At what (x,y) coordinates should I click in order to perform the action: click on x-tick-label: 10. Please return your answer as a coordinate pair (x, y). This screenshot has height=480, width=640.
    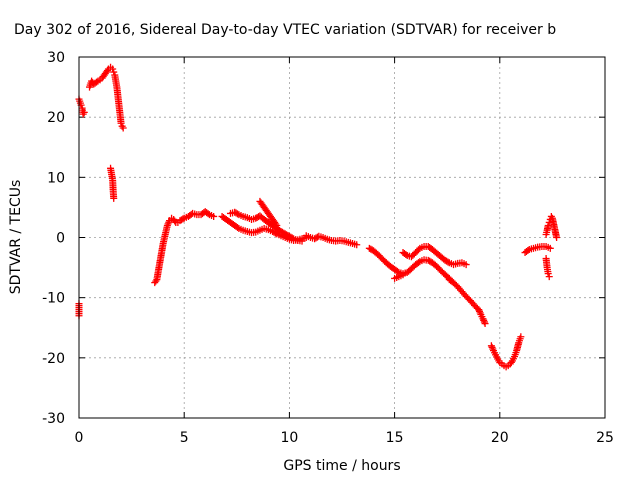
    Looking at the image, I should click on (289, 438).